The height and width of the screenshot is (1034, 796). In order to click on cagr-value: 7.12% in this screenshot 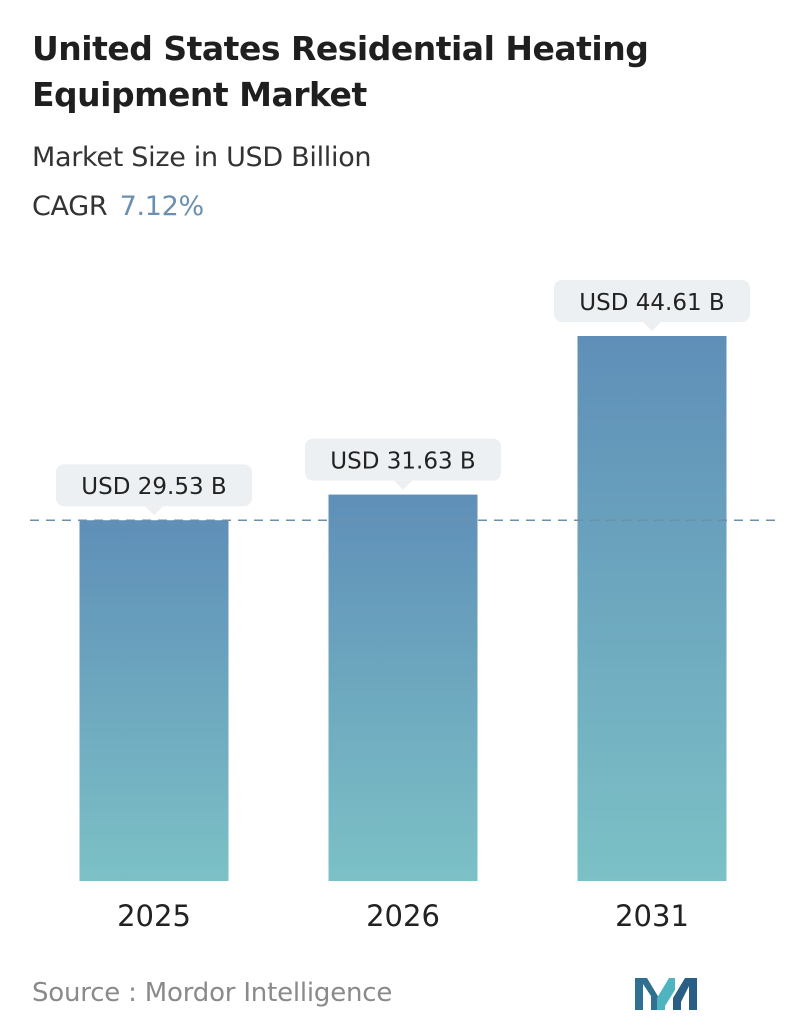, I will do `click(162, 206)`.